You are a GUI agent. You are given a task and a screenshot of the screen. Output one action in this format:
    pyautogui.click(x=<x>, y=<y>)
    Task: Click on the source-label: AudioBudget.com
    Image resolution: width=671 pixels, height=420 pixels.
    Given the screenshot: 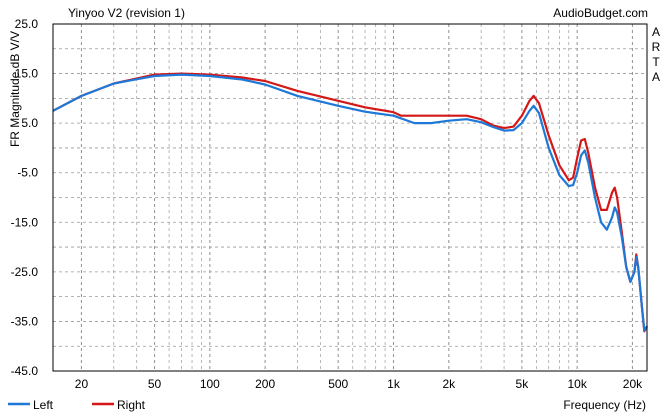 What is the action you would take?
    pyautogui.click(x=600, y=13)
    